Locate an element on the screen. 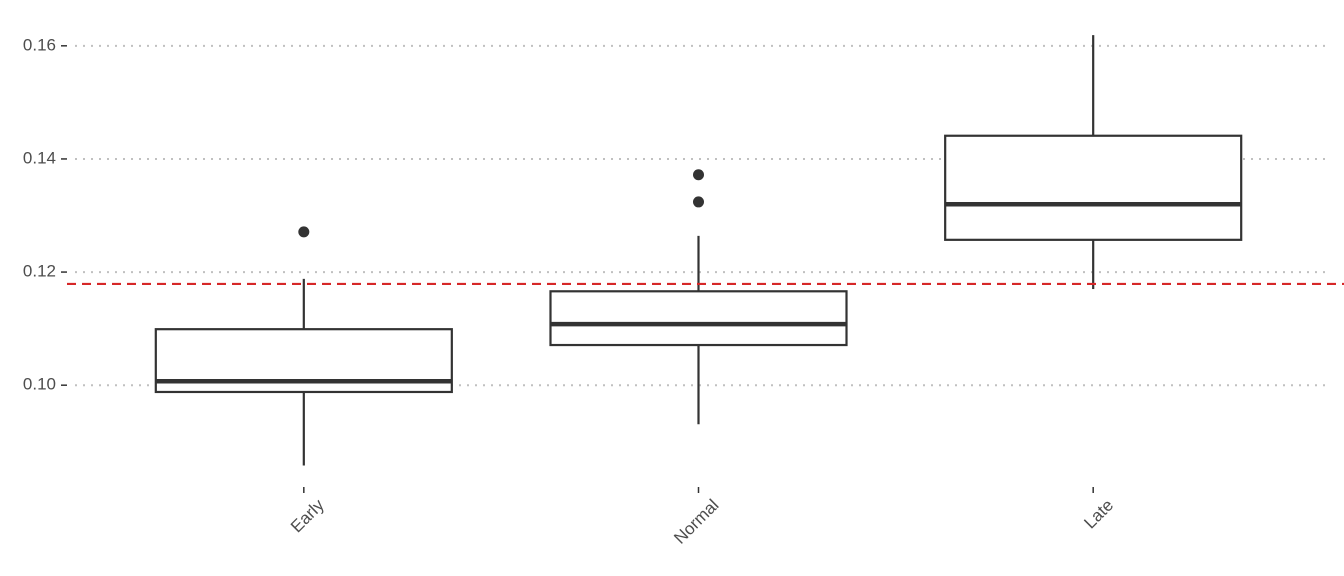 This screenshot has width=1344, height=576. y-tick-label: 0.16 is located at coordinates (39, 44).